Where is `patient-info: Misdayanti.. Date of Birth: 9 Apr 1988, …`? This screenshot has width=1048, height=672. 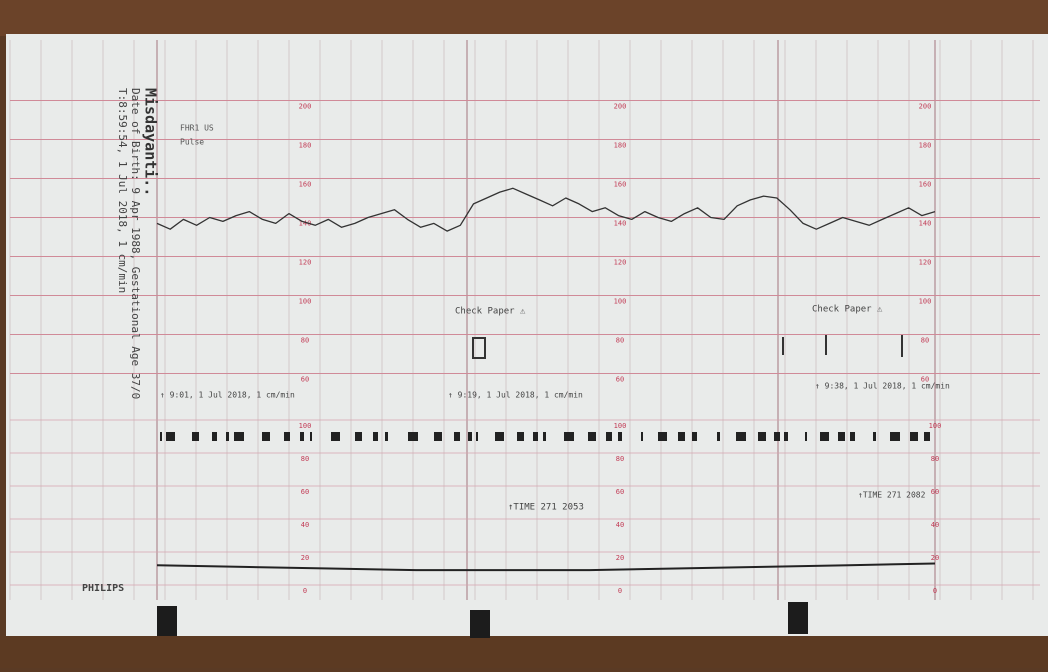
patient-info: Misdayanti.. Date of Birth: 9 Apr 1988, … is located at coordinates (138, 243).